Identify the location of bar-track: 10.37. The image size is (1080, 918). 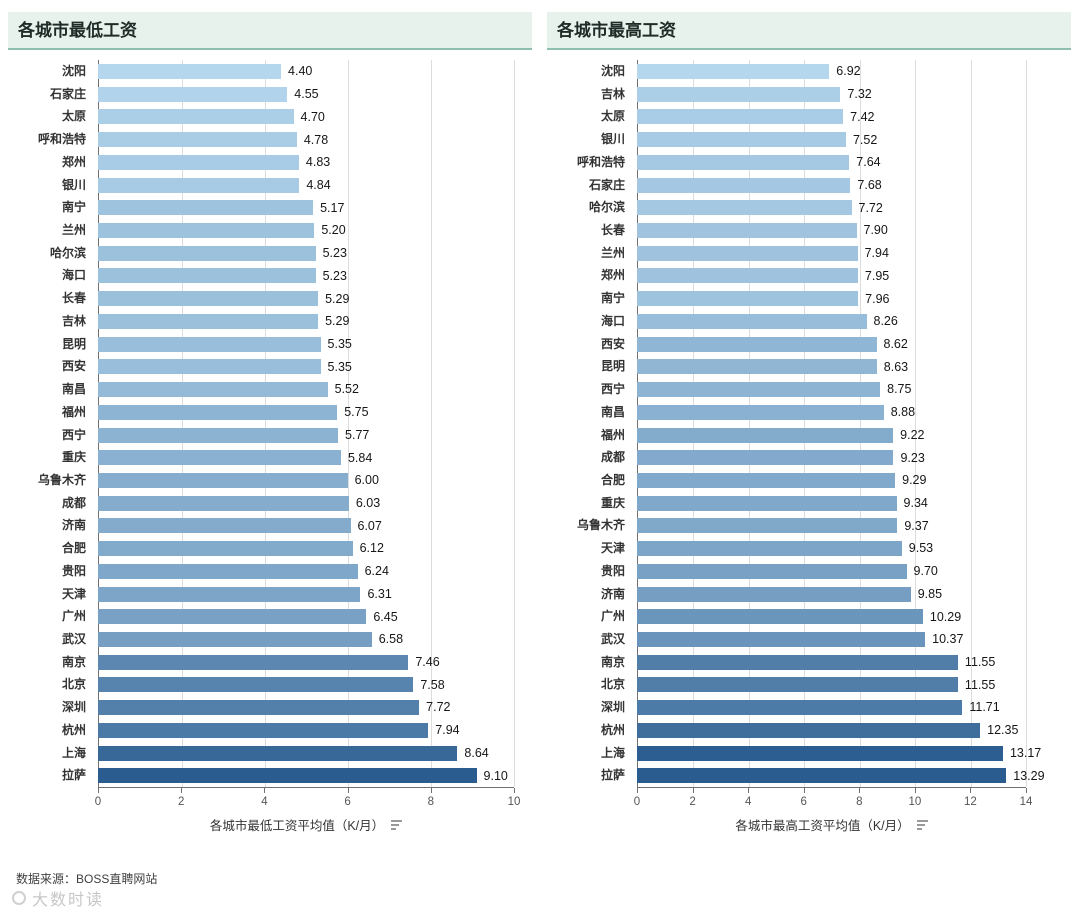
(831, 639).